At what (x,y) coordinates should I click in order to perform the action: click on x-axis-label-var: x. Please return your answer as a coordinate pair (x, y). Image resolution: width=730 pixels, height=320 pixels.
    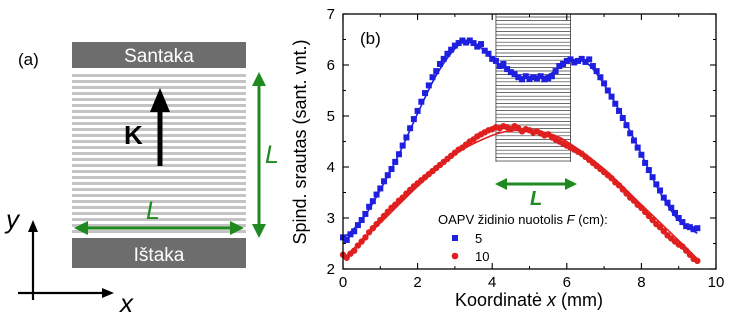
    Looking at the image, I should click on (551, 300).